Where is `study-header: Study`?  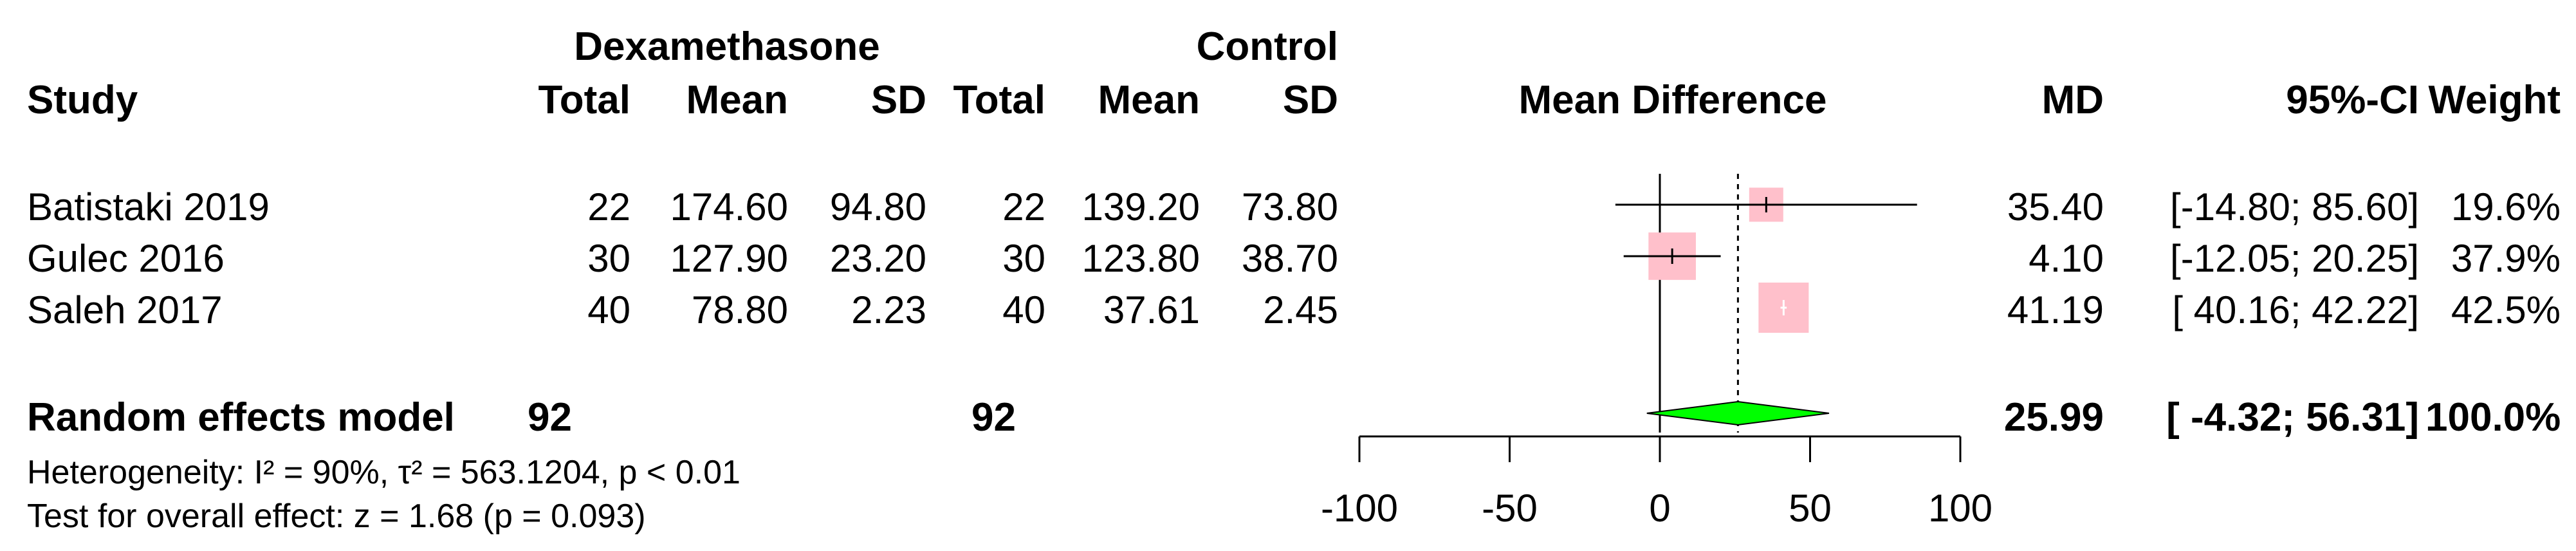 study-header: Study is located at coordinates (82, 100).